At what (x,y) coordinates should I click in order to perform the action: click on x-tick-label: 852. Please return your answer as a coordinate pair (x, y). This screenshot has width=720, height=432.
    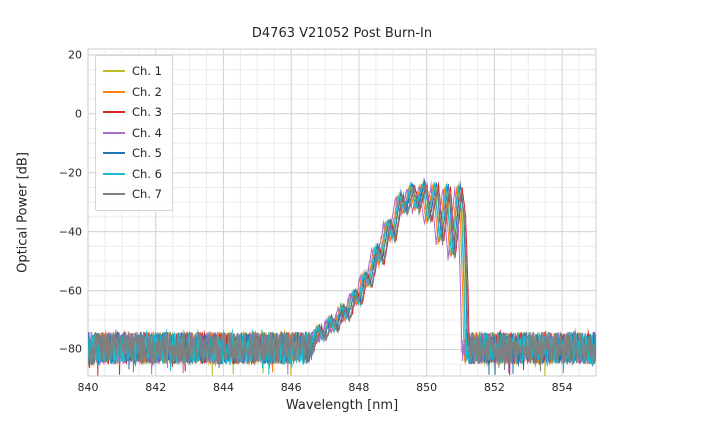
    Looking at the image, I should click on (494, 387).